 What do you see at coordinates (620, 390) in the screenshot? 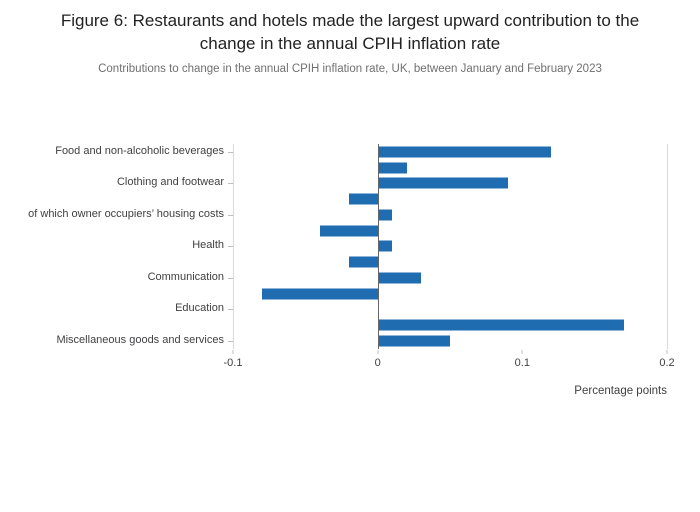
I see `x-axis-title: Percentage points` at bounding box center [620, 390].